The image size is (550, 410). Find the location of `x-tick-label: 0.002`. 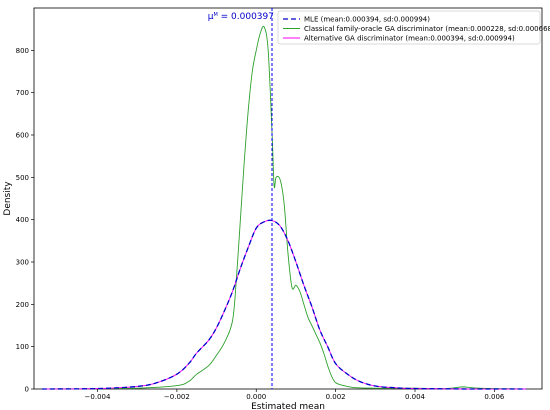

x-tick-label: 0.002 is located at coordinates (336, 397).